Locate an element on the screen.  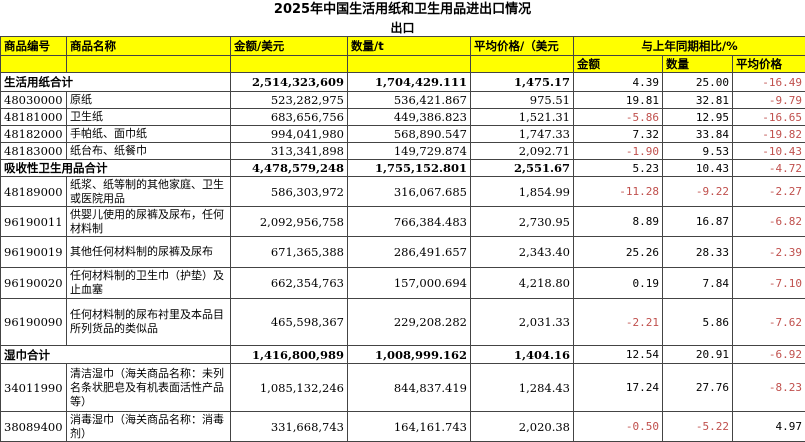
price-cell: 2,031.33 is located at coordinates (522, 322).